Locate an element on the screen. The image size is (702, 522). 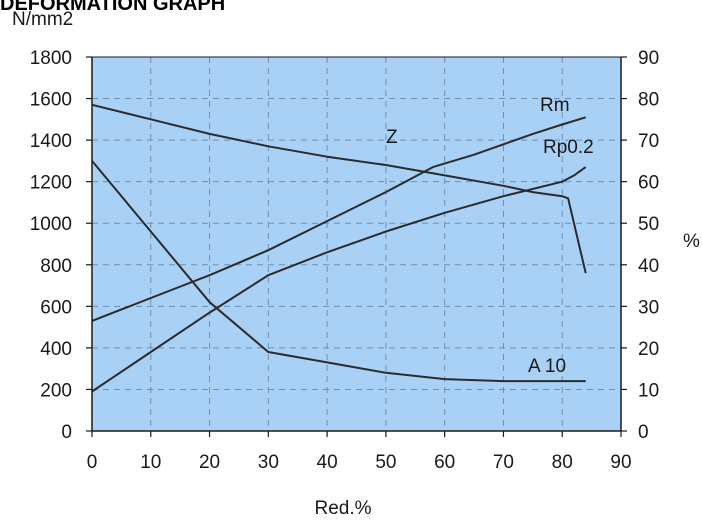
y-left-tick-label: 0 is located at coordinates (66, 432).